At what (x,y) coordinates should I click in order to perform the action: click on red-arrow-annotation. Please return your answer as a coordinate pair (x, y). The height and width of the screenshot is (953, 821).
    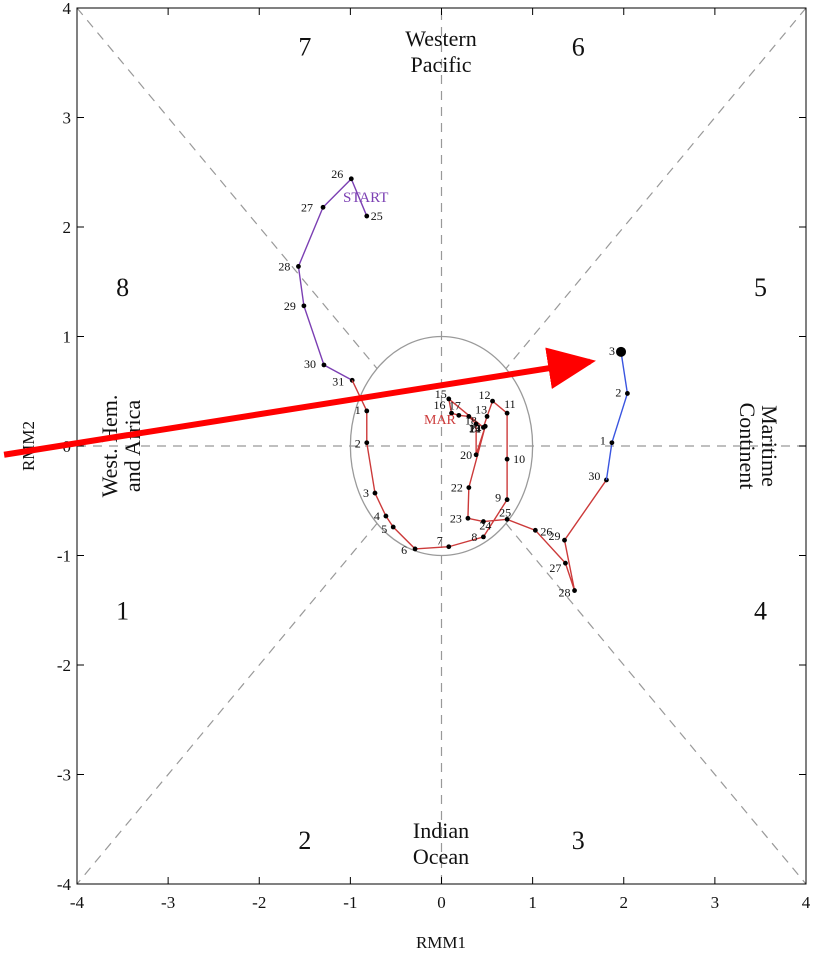
    Looking at the image, I should click on (299, 402).